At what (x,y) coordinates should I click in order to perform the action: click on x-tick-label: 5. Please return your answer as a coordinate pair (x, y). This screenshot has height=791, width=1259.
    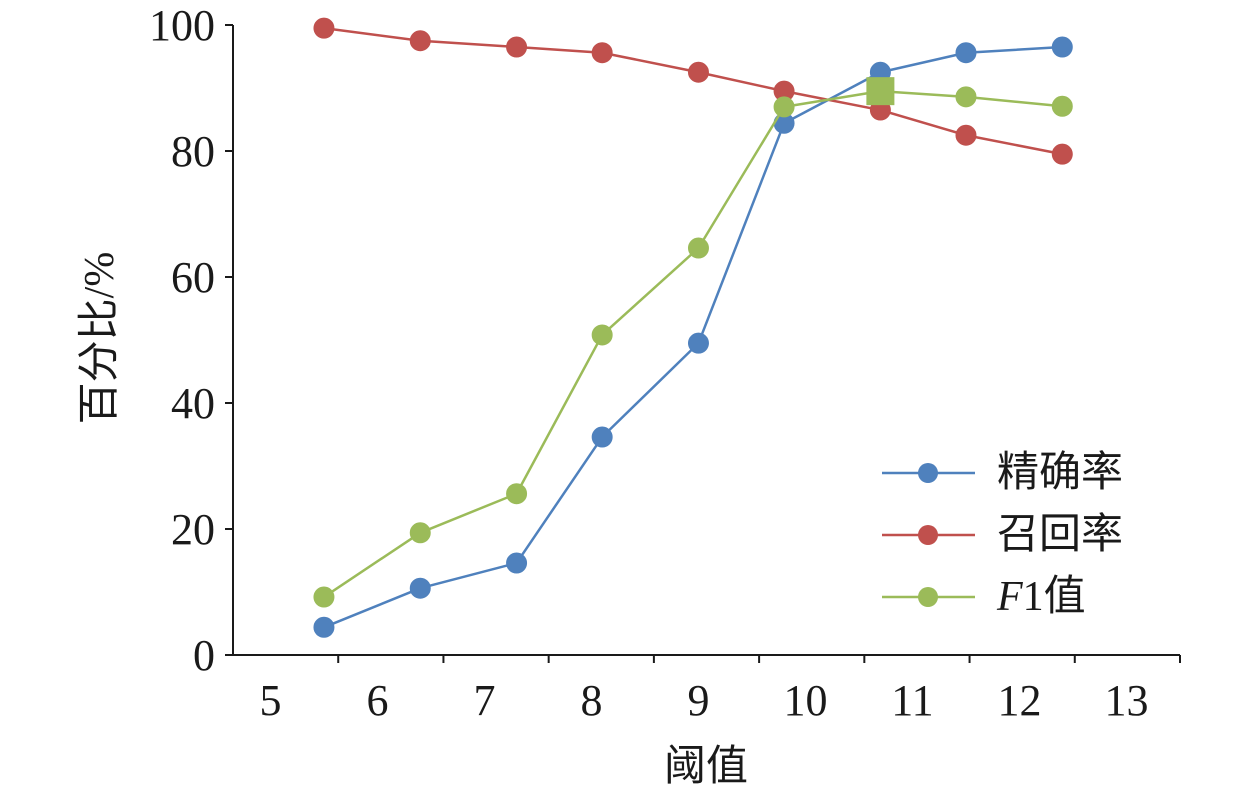
    Looking at the image, I should click on (270, 700).